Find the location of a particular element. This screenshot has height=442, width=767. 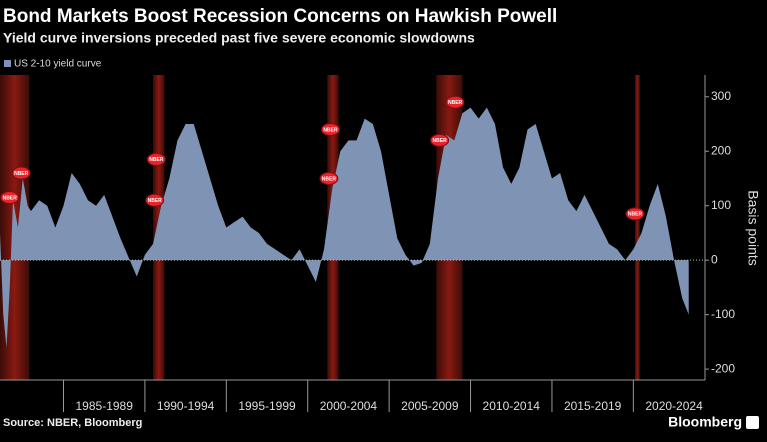

legend-swatch is located at coordinates (7, 63).